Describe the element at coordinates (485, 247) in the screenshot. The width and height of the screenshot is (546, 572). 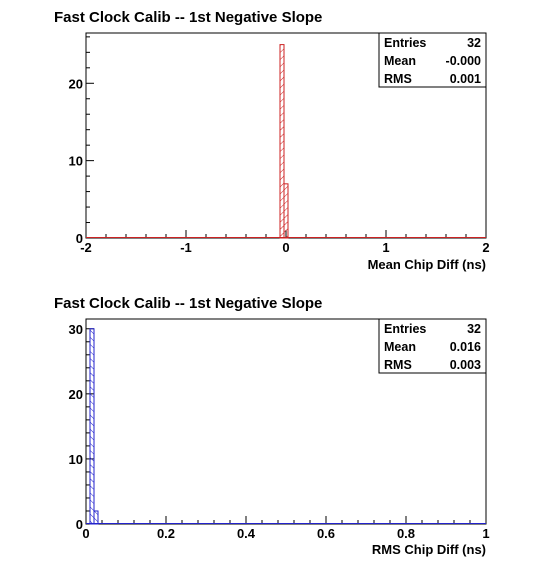
I see `x-tick-label: 2` at that location.